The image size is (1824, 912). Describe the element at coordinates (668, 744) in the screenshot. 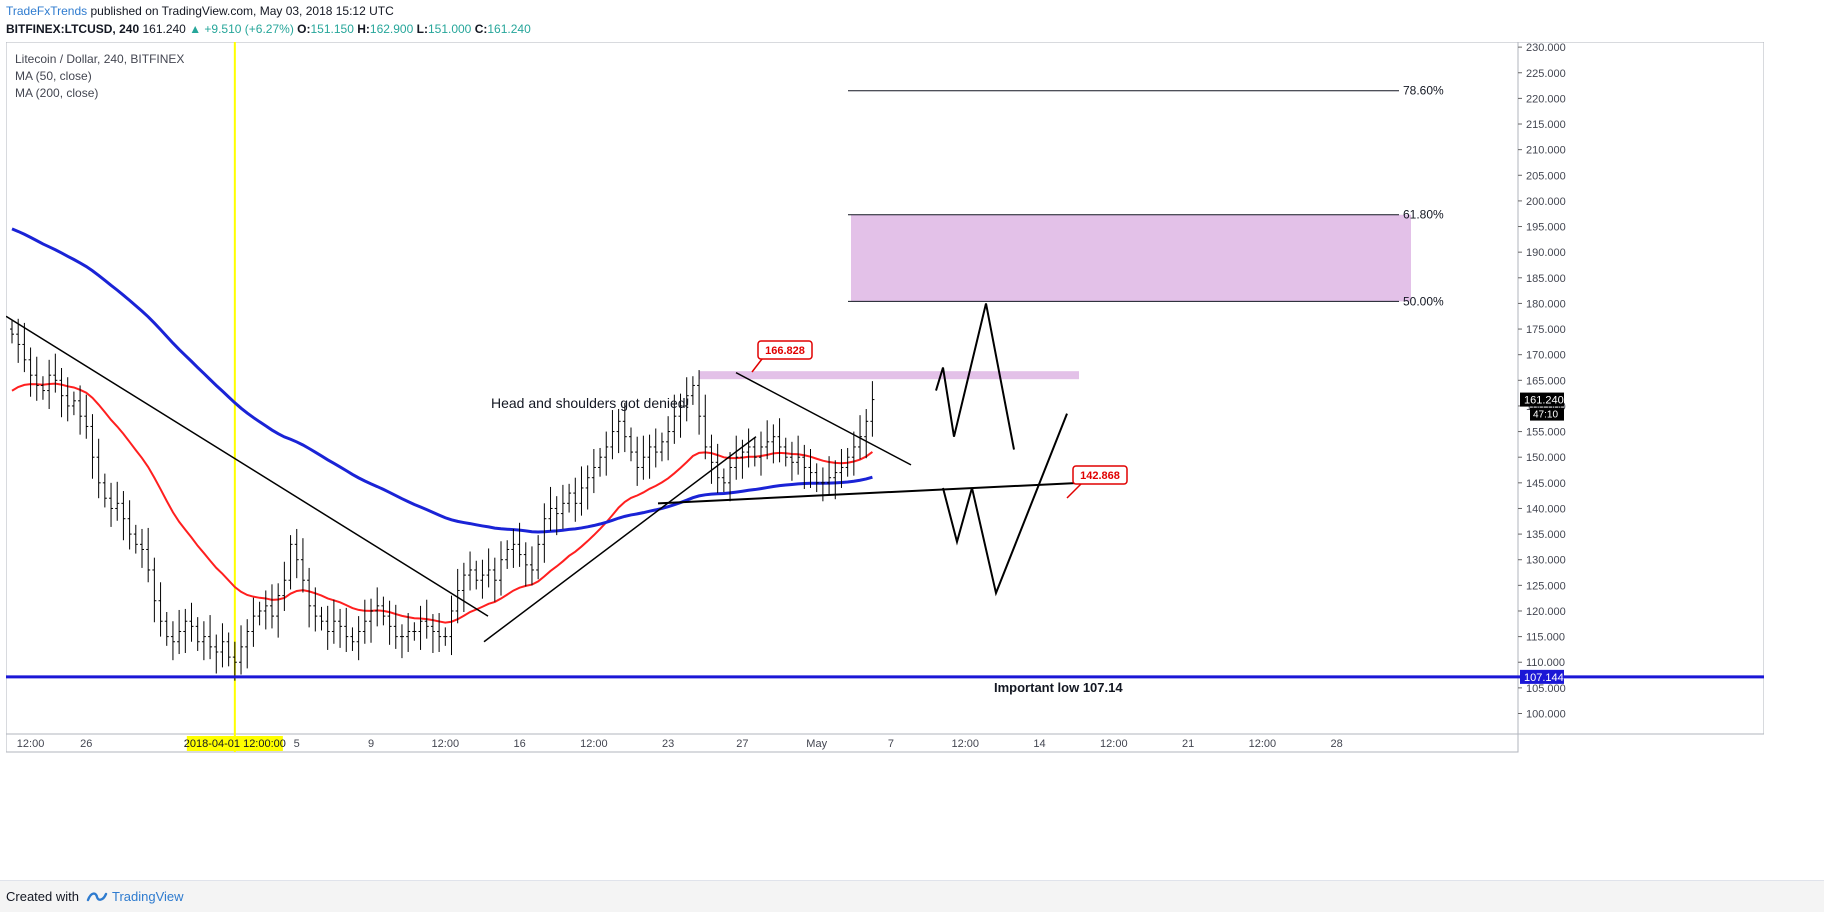

I see `x-tick-label: 23` at that location.